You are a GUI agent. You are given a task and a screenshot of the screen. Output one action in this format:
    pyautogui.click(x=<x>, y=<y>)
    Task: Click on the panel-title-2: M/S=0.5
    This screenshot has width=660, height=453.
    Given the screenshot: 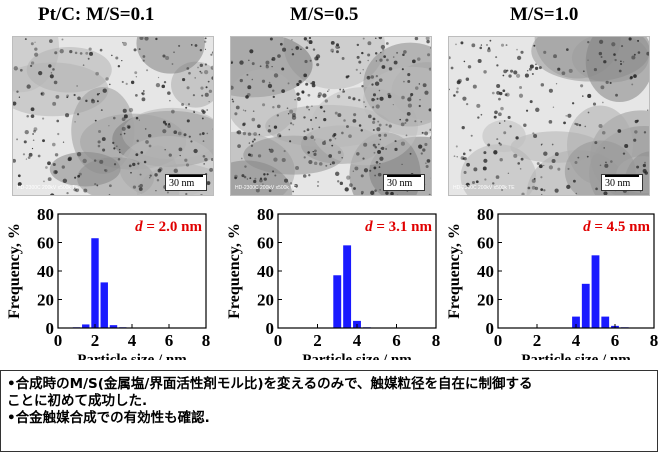 What is the action you would take?
    pyautogui.click(x=324, y=14)
    